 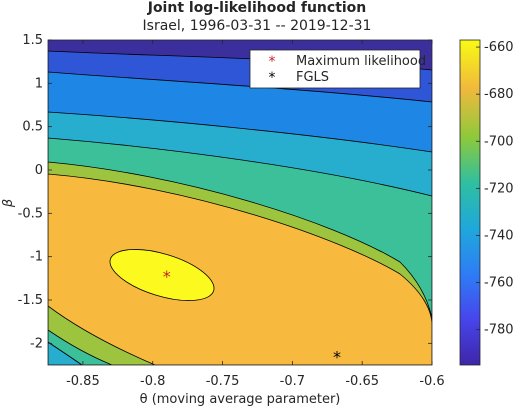 I want to click on y-tick-label: 1, so click(x=39, y=83).